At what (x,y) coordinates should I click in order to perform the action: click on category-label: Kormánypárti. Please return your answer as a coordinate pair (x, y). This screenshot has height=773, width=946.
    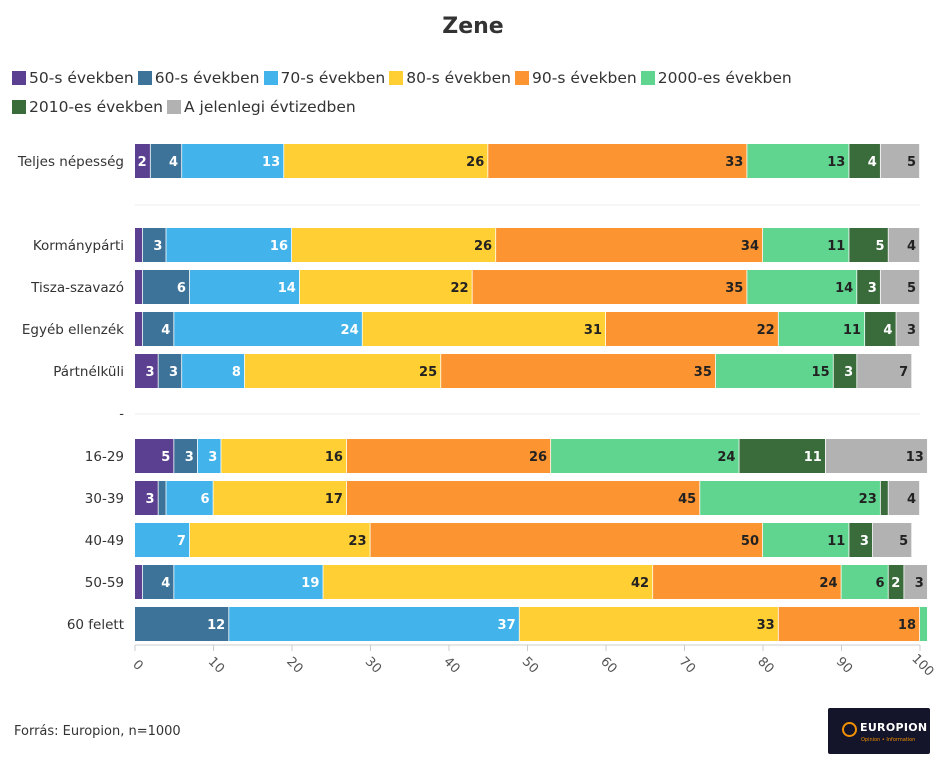
    Looking at the image, I should click on (78, 246).